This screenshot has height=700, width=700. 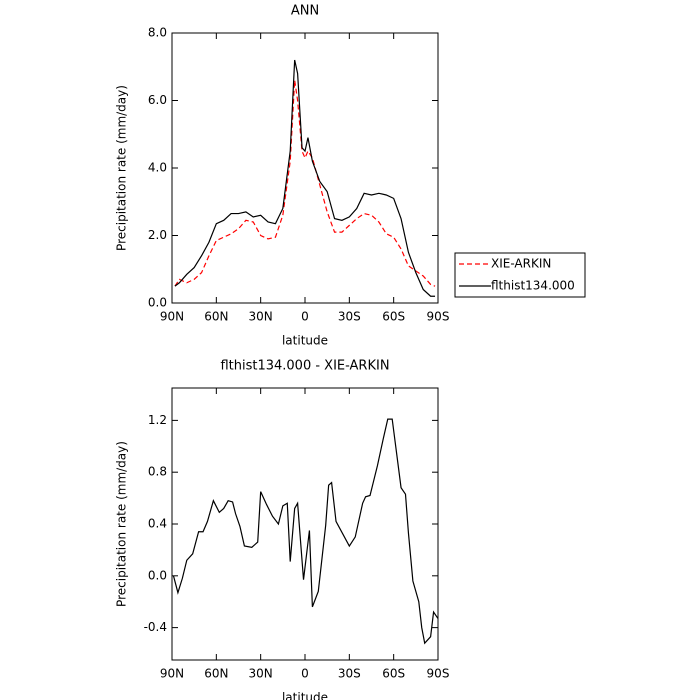 What do you see at coordinates (155, 627) in the screenshot?
I see `y-tick-label: -0.4` at bounding box center [155, 627].